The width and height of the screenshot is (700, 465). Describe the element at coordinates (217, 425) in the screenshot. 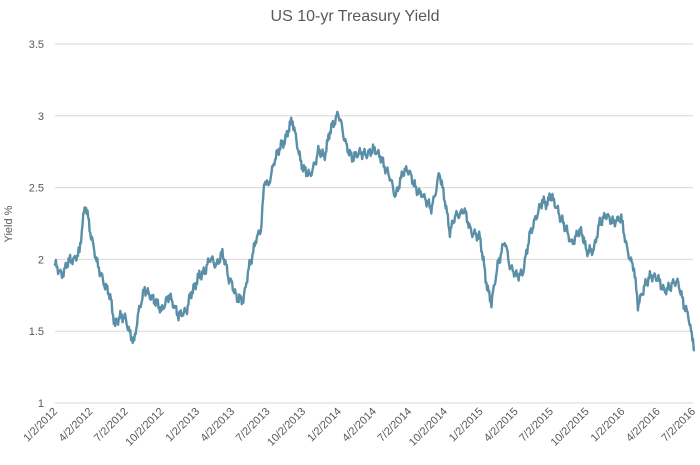

I see `x-tick-label: 4/2/2013` at that location.